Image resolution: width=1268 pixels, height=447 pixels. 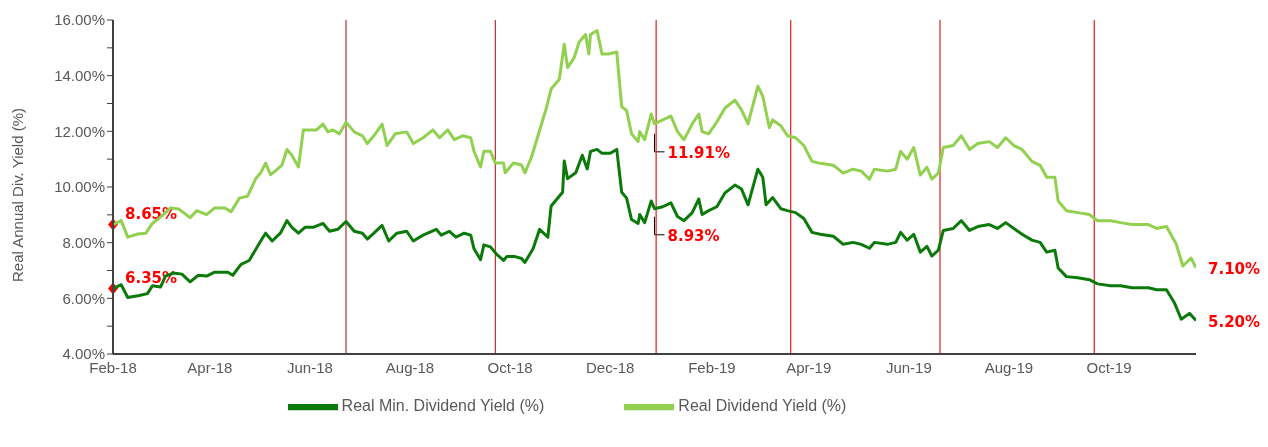 What do you see at coordinates (510, 367) in the screenshot?
I see `x-tick-label: Oct-18` at bounding box center [510, 367].